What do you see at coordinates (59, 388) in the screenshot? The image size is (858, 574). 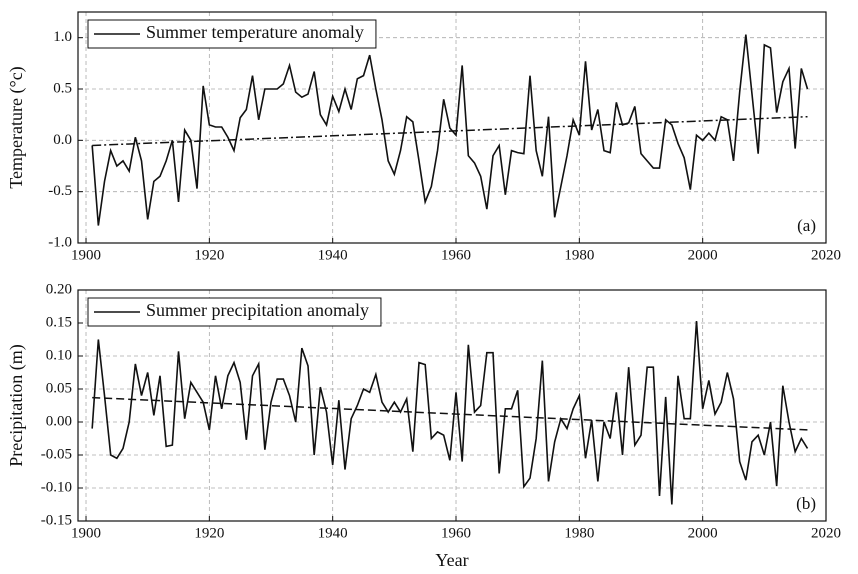 I see `y-tick-label: 0.05` at bounding box center [59, 388].